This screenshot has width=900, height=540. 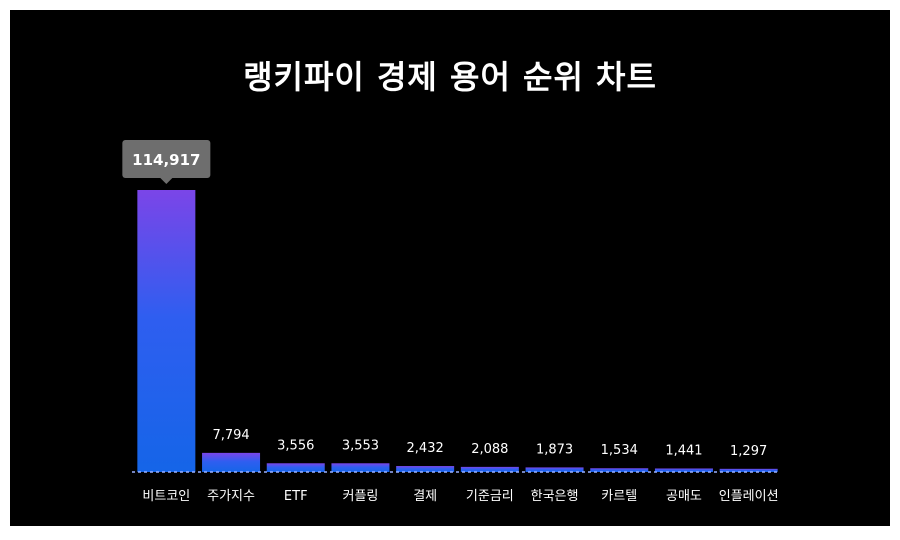 I want to click on data-label: 1,297, so click(x=748, y=451).